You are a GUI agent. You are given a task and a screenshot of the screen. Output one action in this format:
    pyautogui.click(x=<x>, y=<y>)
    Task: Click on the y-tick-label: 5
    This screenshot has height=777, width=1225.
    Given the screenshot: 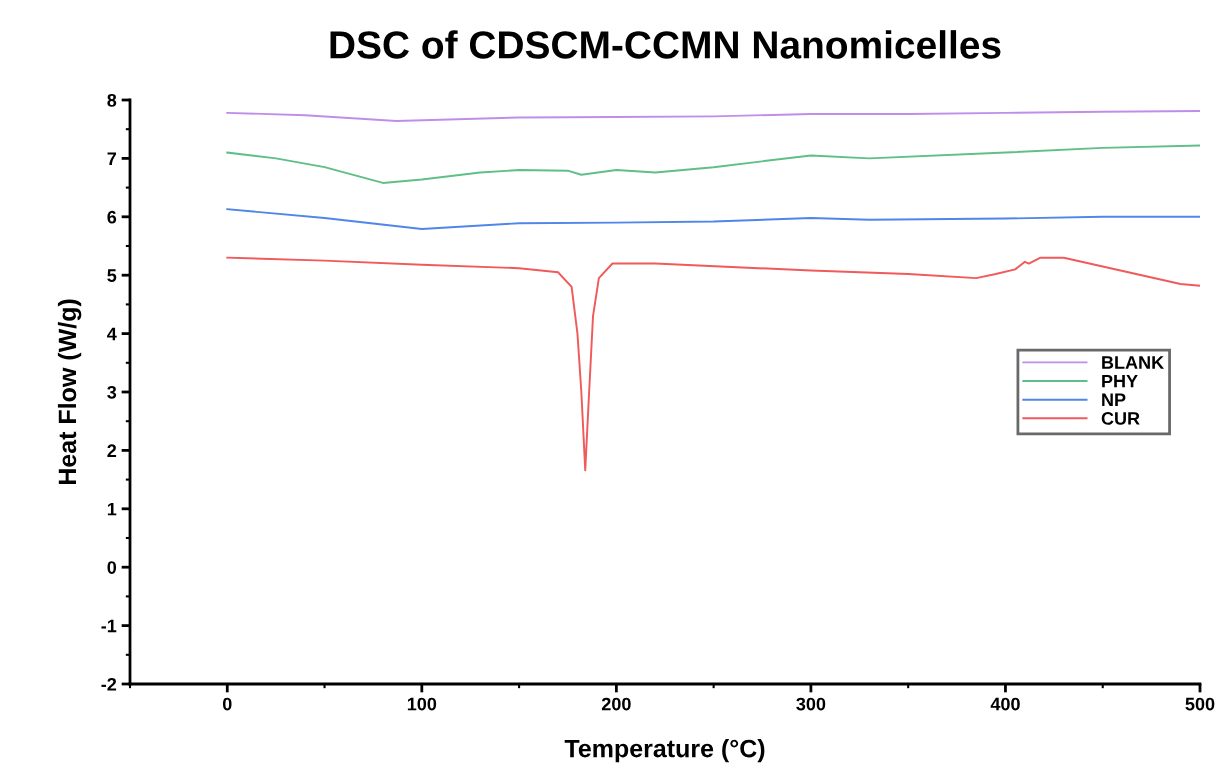 What is the action you would take?
    pyautogui.click(x=112, y=275)
    